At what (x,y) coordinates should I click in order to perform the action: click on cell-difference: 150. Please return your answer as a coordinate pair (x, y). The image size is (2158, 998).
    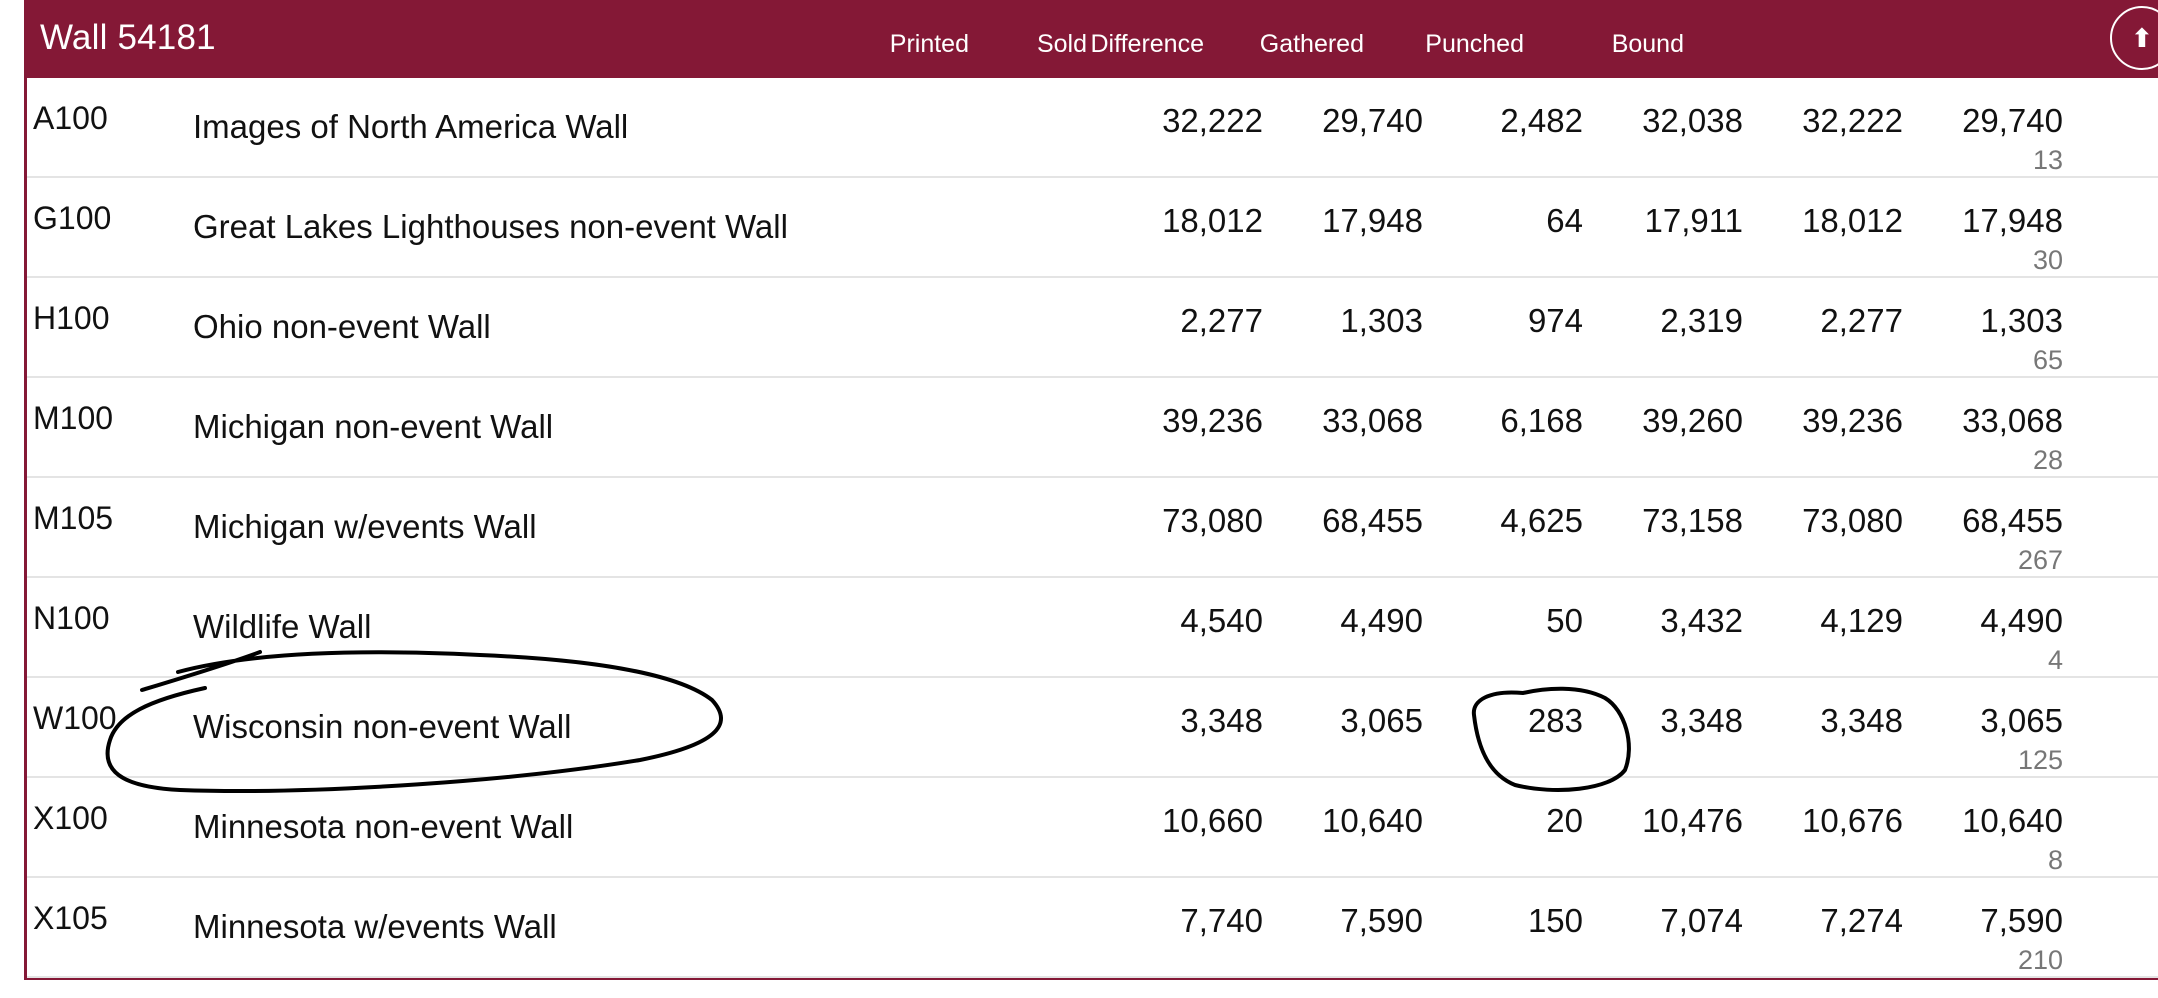
    Looking at the image, I should click on (1555, 920).